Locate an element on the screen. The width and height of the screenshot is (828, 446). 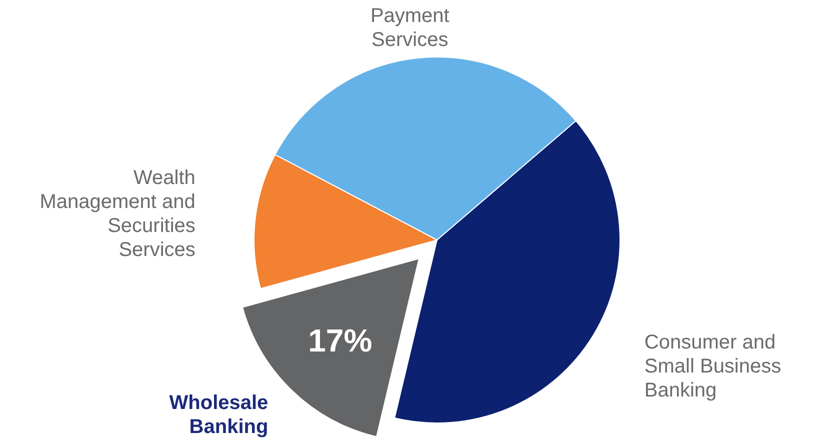
slice-label: Payment Services is located at coordinates (410, 28).